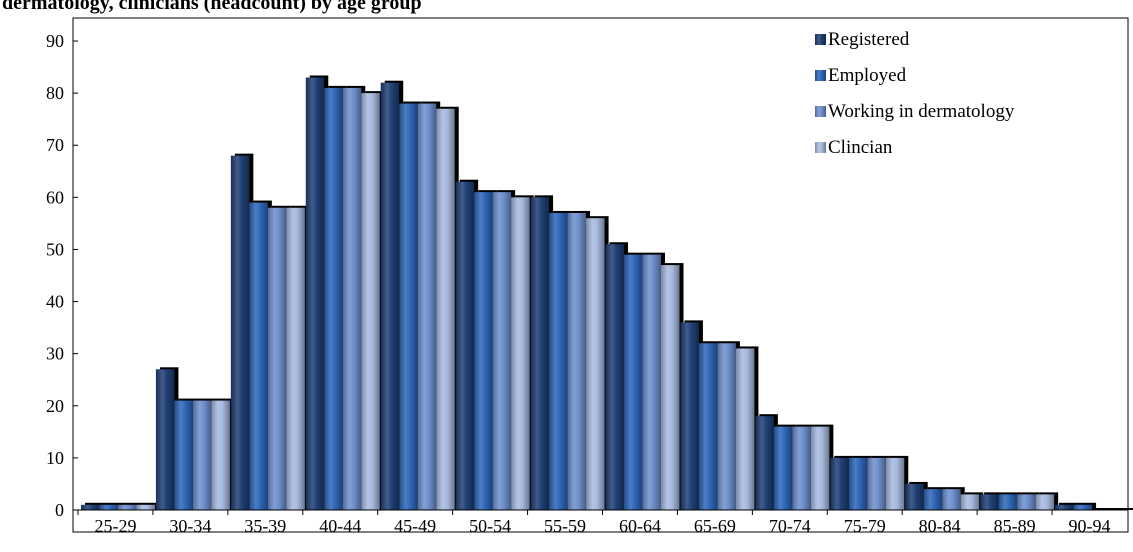  Describe the element at coordinates (340, 526) in the screenshot. I see `x-tick-label: 40-44` at that location.